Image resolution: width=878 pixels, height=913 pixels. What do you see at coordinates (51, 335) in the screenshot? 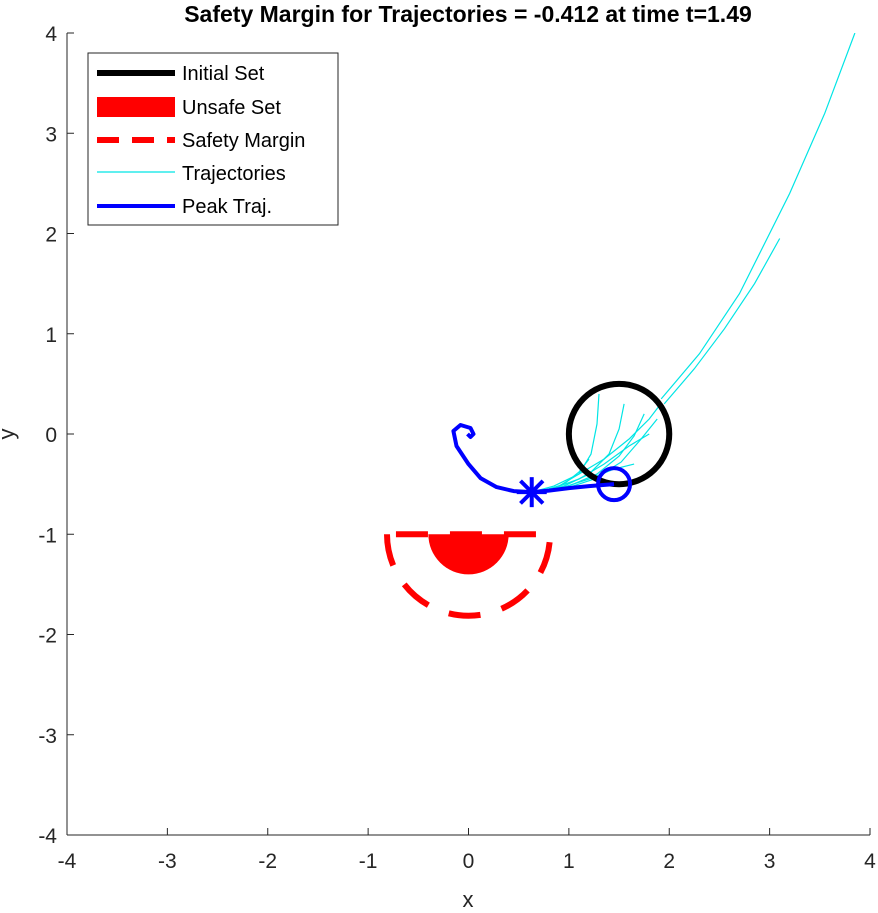
I see `y-tick-label: 1` at bounding box center [51, 335].